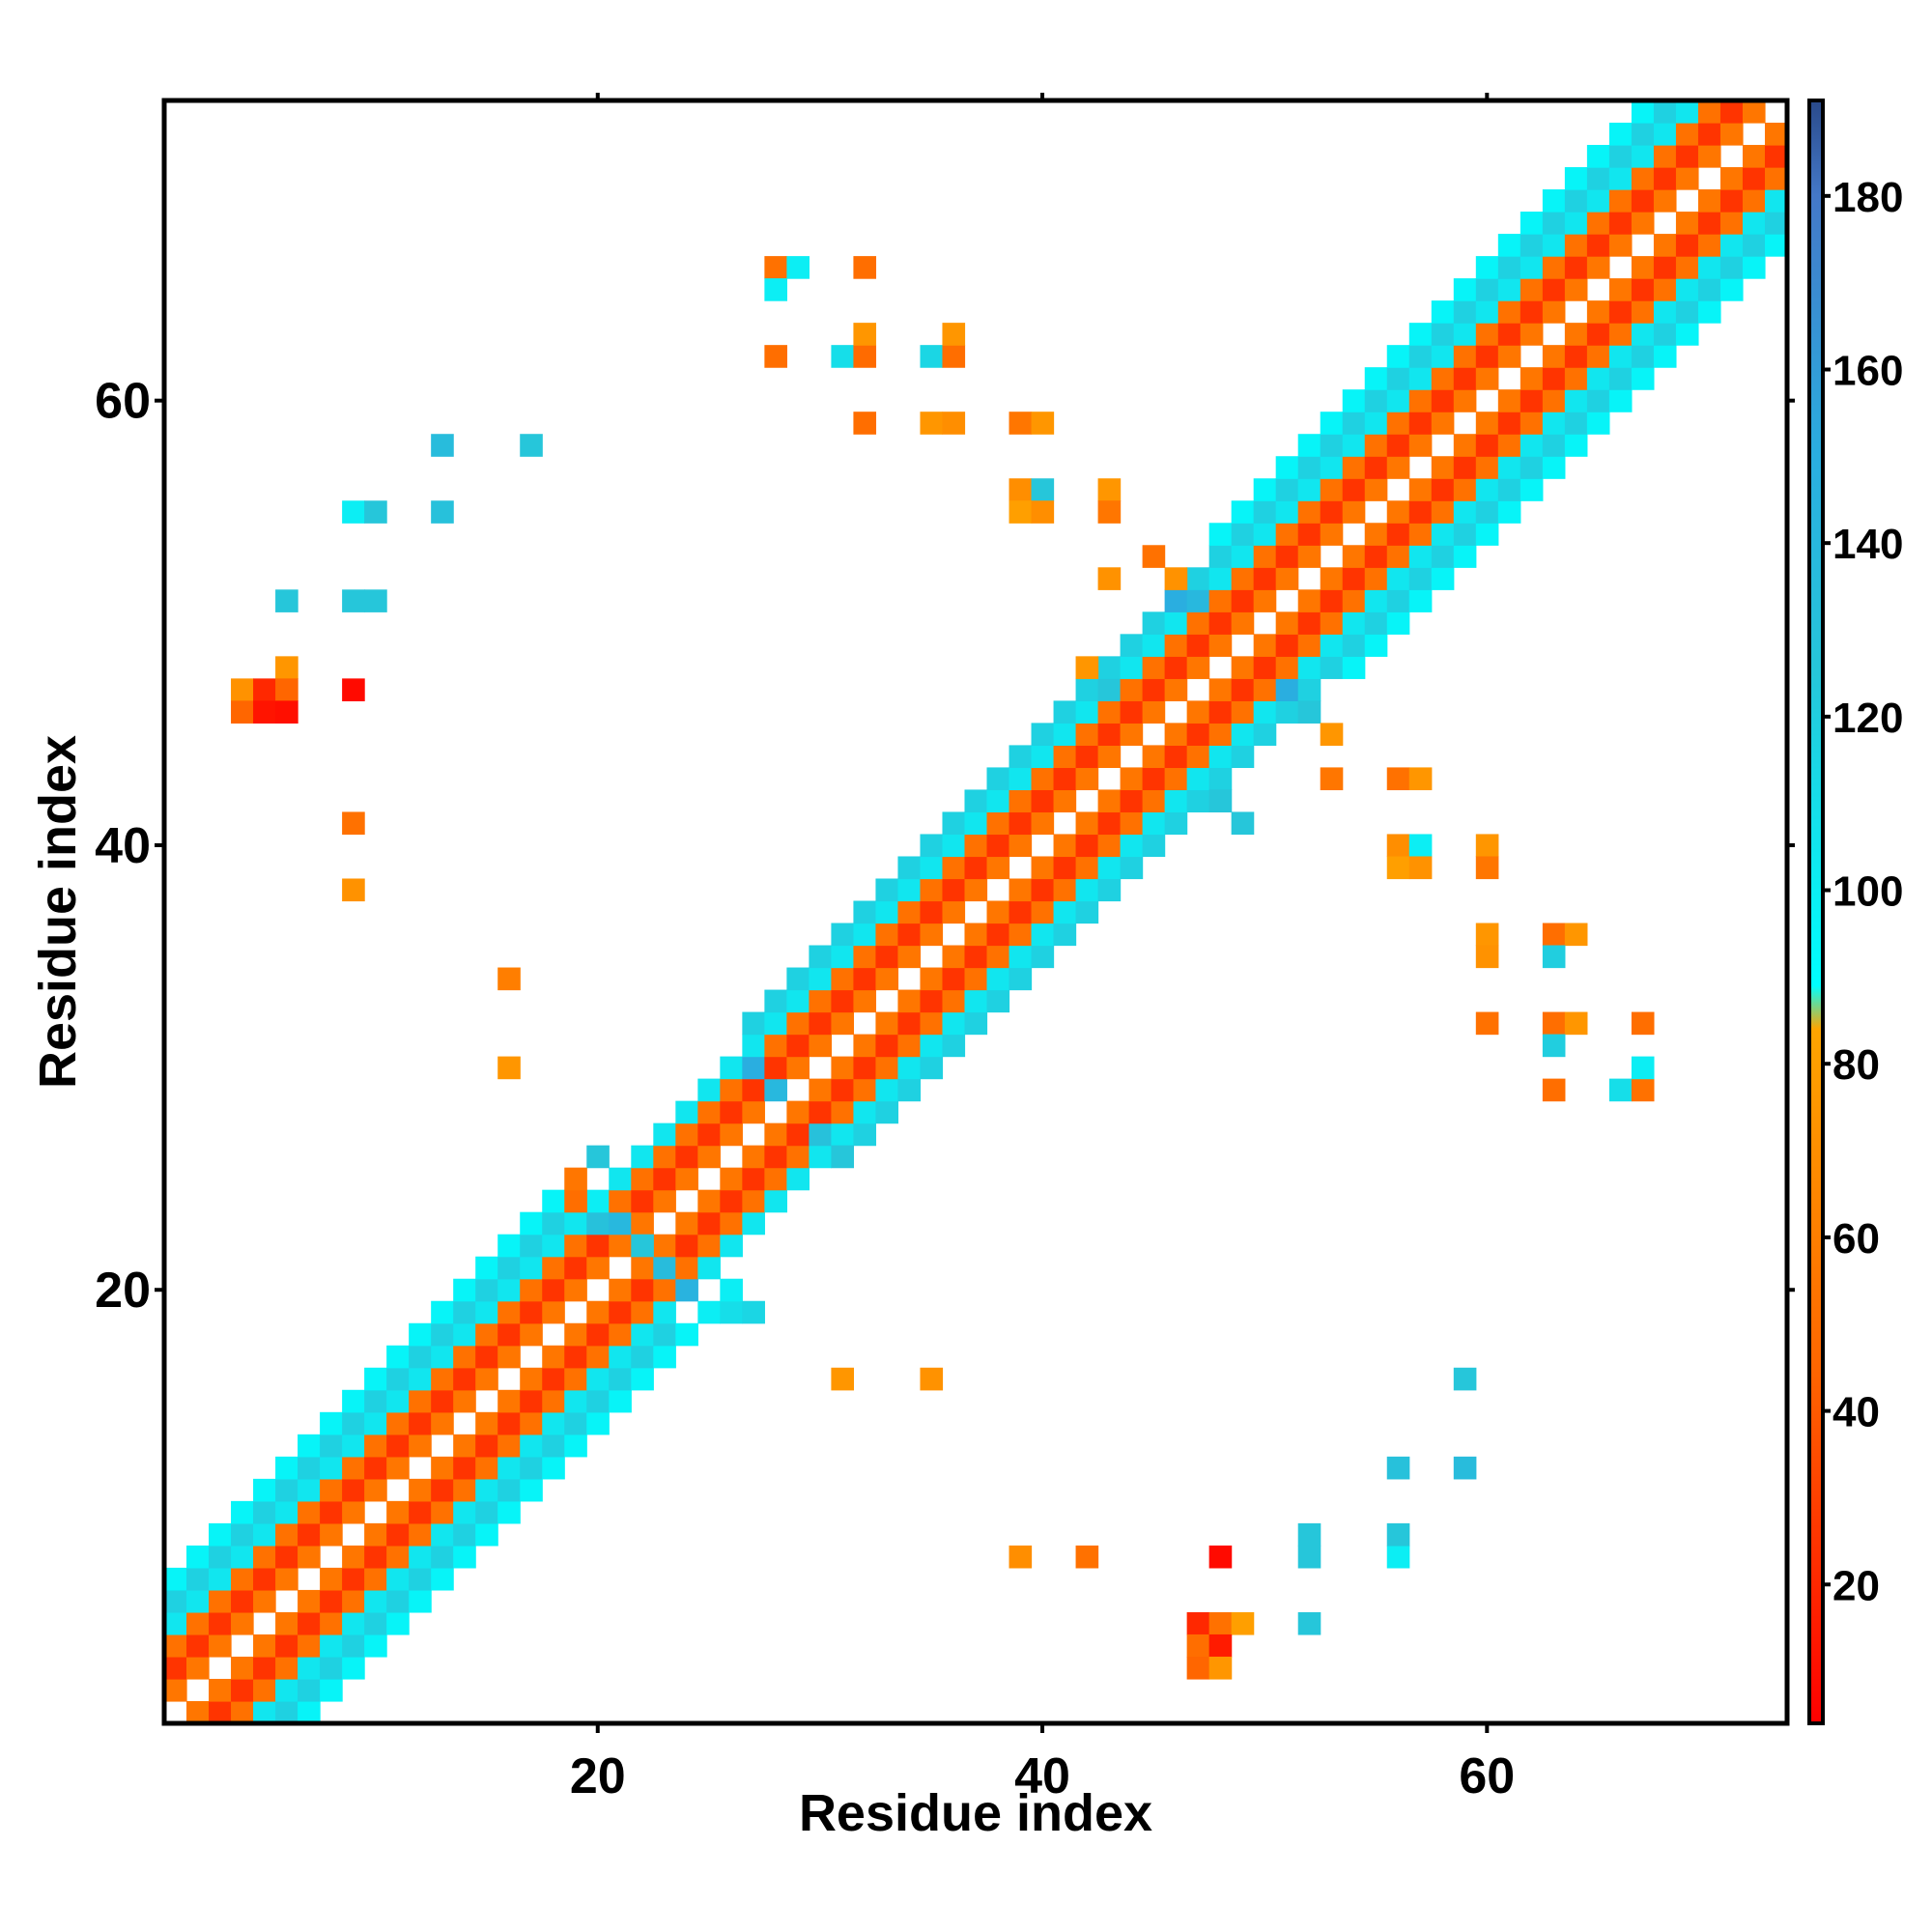 This screenshot has height=1932, width=1932. I want to click on y-tick-label: 20, so click(123, 1291).